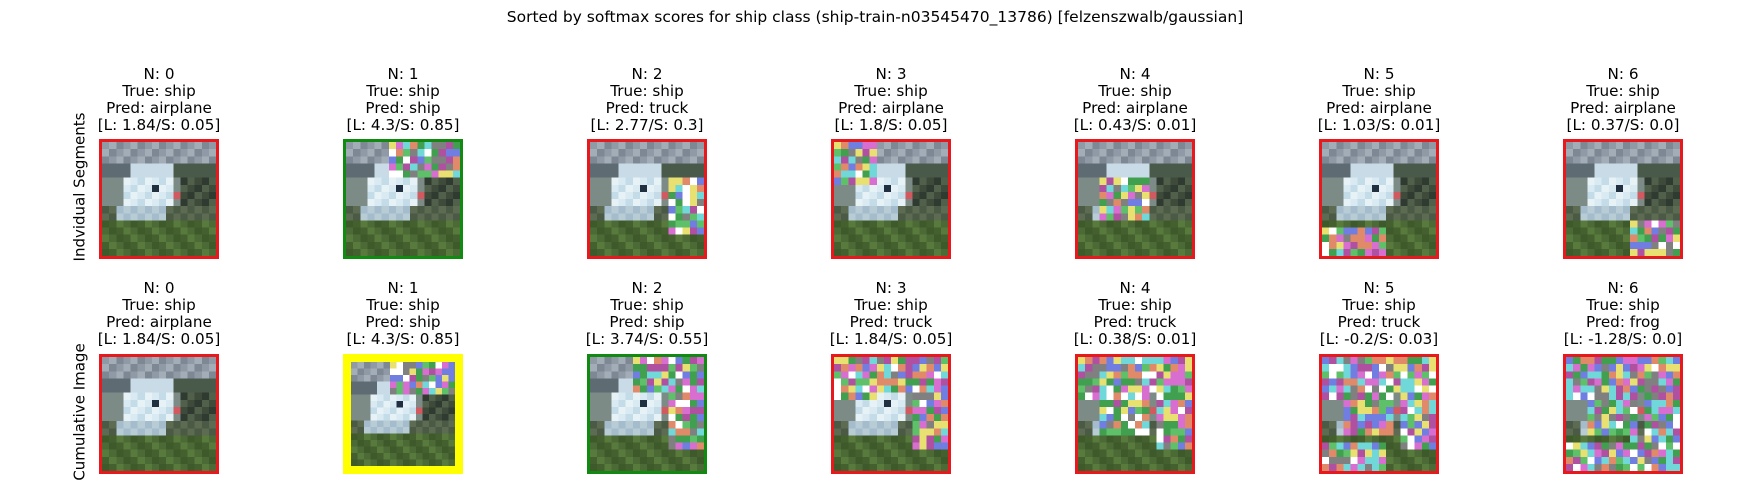  I want to click on cell-pred-label: Pred: frog, so click(1623, 322).